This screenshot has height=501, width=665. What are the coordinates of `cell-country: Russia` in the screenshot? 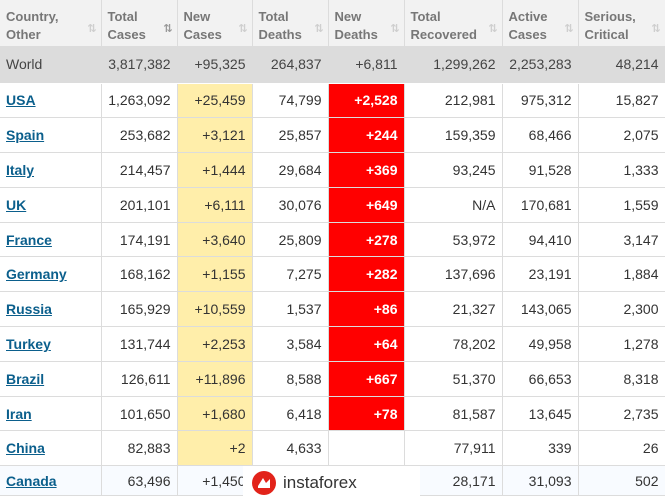 It's located at (51, 309).